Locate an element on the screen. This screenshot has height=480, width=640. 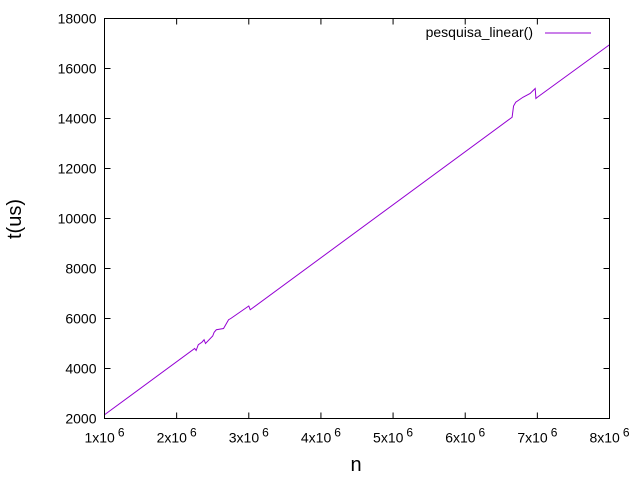
y-tick-label: 10000 is located at coordinates (77, 219).